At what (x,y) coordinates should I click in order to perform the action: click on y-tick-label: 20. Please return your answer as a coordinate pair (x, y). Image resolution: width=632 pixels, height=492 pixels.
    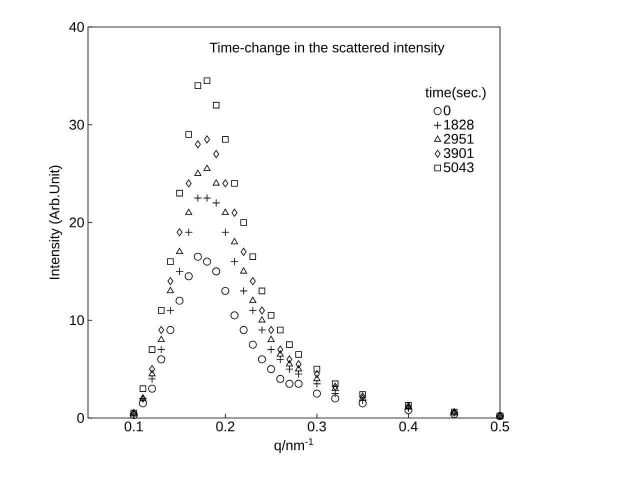
    Looking at the image, I should click on (77, 223).